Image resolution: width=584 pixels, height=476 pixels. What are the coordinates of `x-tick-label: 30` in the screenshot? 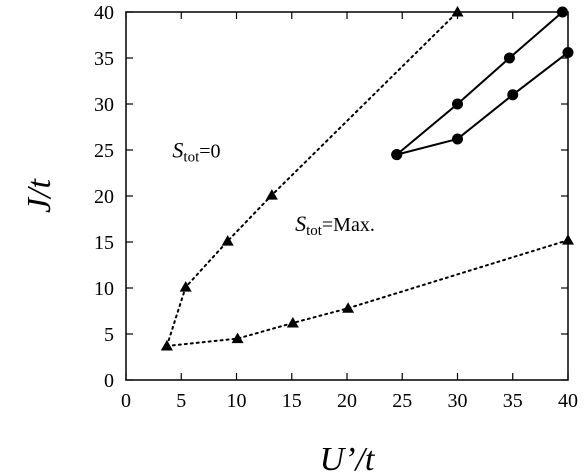 It's located at (458, 401).